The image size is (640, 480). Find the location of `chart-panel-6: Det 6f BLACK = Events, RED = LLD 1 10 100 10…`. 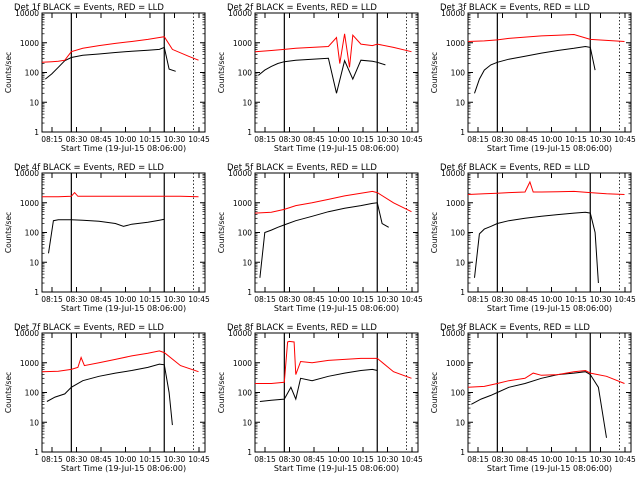

chart-panel-6: Det 6f BLACK = Events, RED = LLD 1 10 100 10… is located at coordinates (533, 238).